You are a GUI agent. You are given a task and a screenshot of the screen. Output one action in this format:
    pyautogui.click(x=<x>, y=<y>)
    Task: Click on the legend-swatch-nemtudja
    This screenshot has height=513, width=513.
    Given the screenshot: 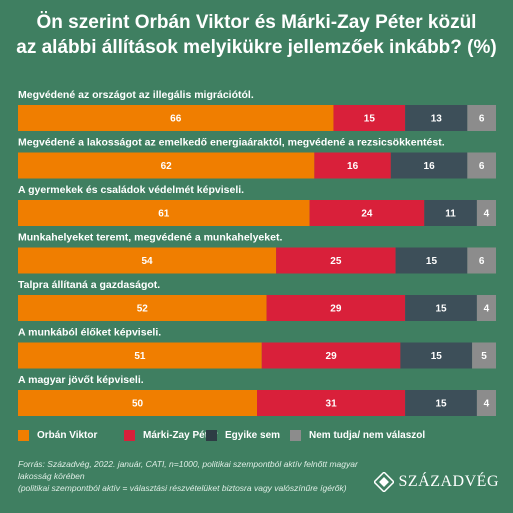 What is the action you would take?
    pyautogui.click(x=295, y=435)
    